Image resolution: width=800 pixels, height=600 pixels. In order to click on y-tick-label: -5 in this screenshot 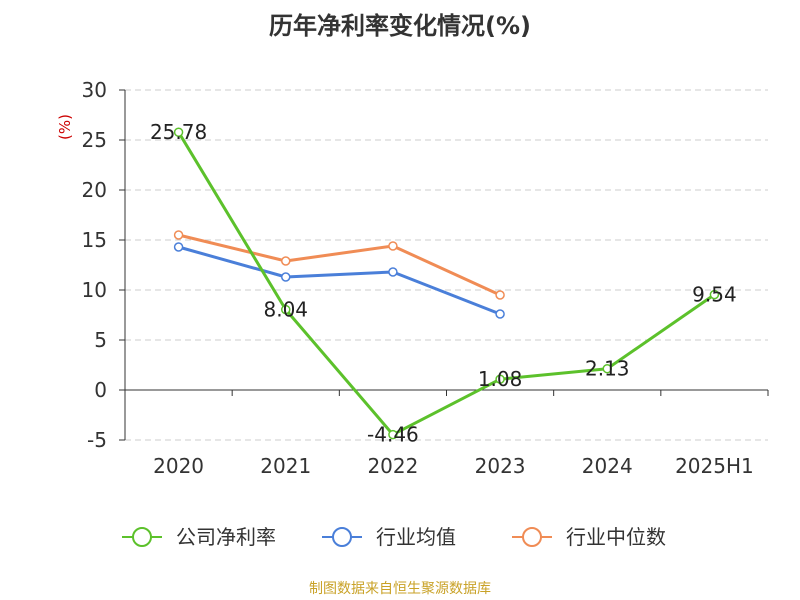, I will do `click(97, 440)`.